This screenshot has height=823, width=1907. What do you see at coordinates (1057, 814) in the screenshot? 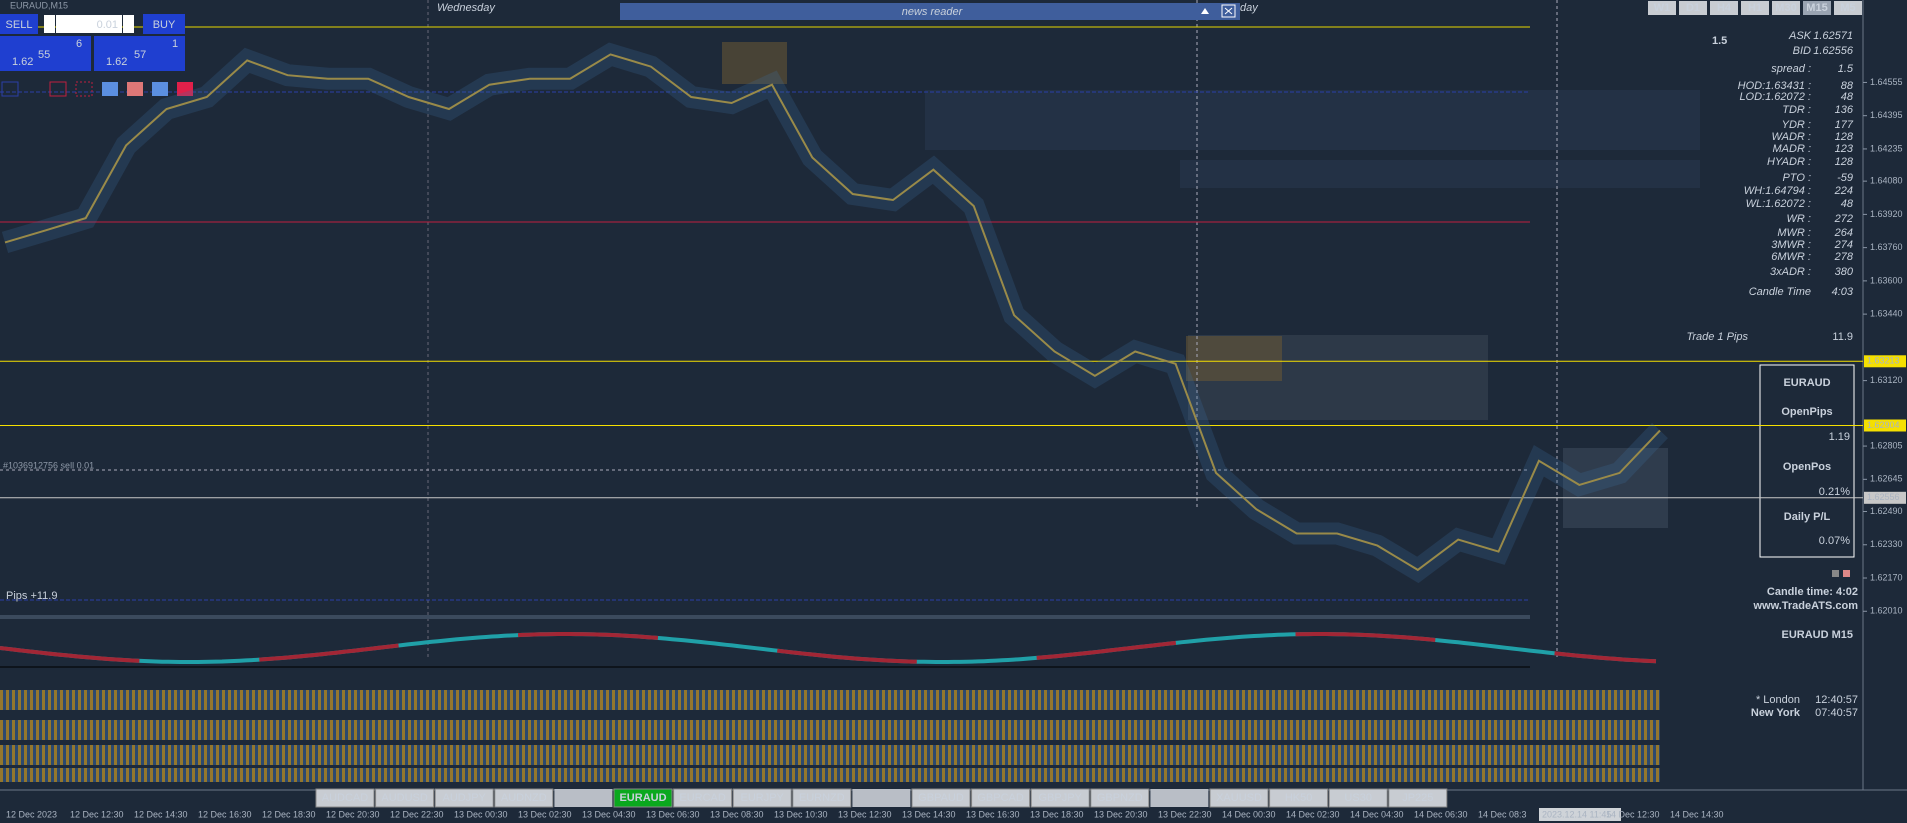
I see `time-label: 13 Dec 18:30` at bounding box center [1057, 814].